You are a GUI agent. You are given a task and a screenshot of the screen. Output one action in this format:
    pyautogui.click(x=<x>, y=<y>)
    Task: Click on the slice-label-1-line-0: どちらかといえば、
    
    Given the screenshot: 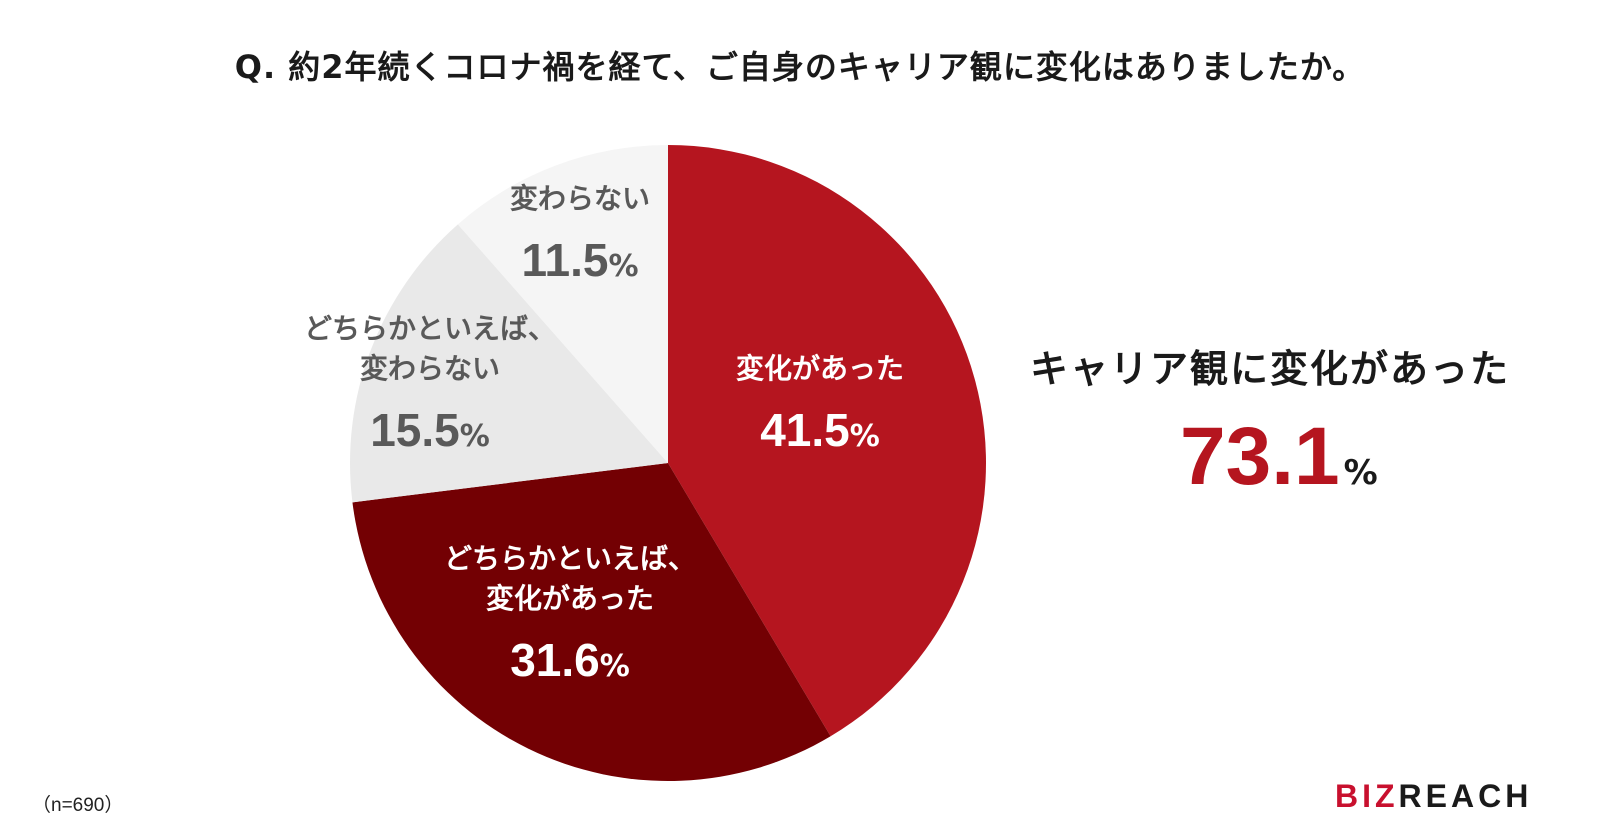 What is the action you would take?
    pyautogui.click(x=570, y=558)
    